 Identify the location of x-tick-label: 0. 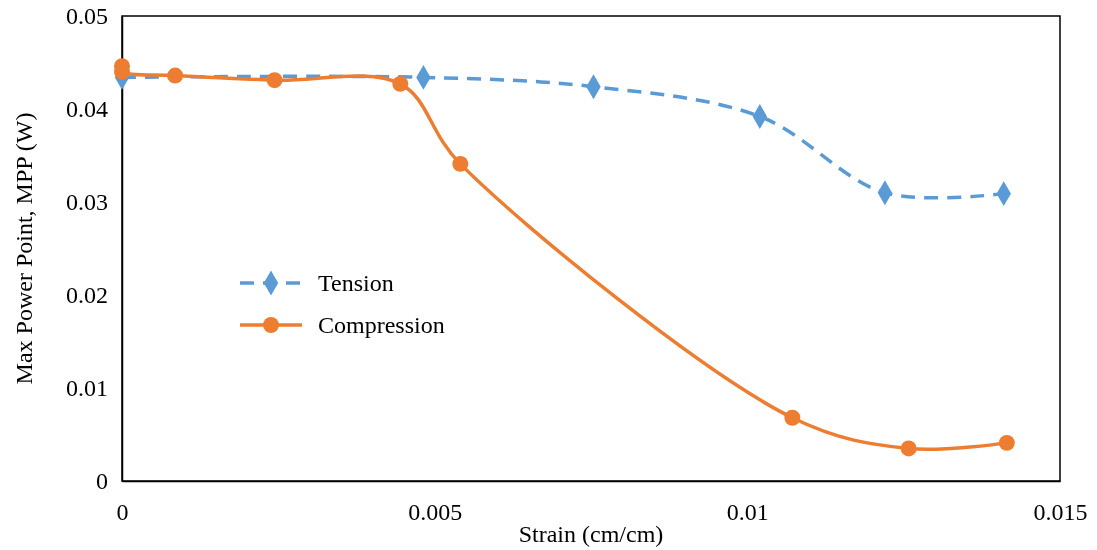
(122, 512).